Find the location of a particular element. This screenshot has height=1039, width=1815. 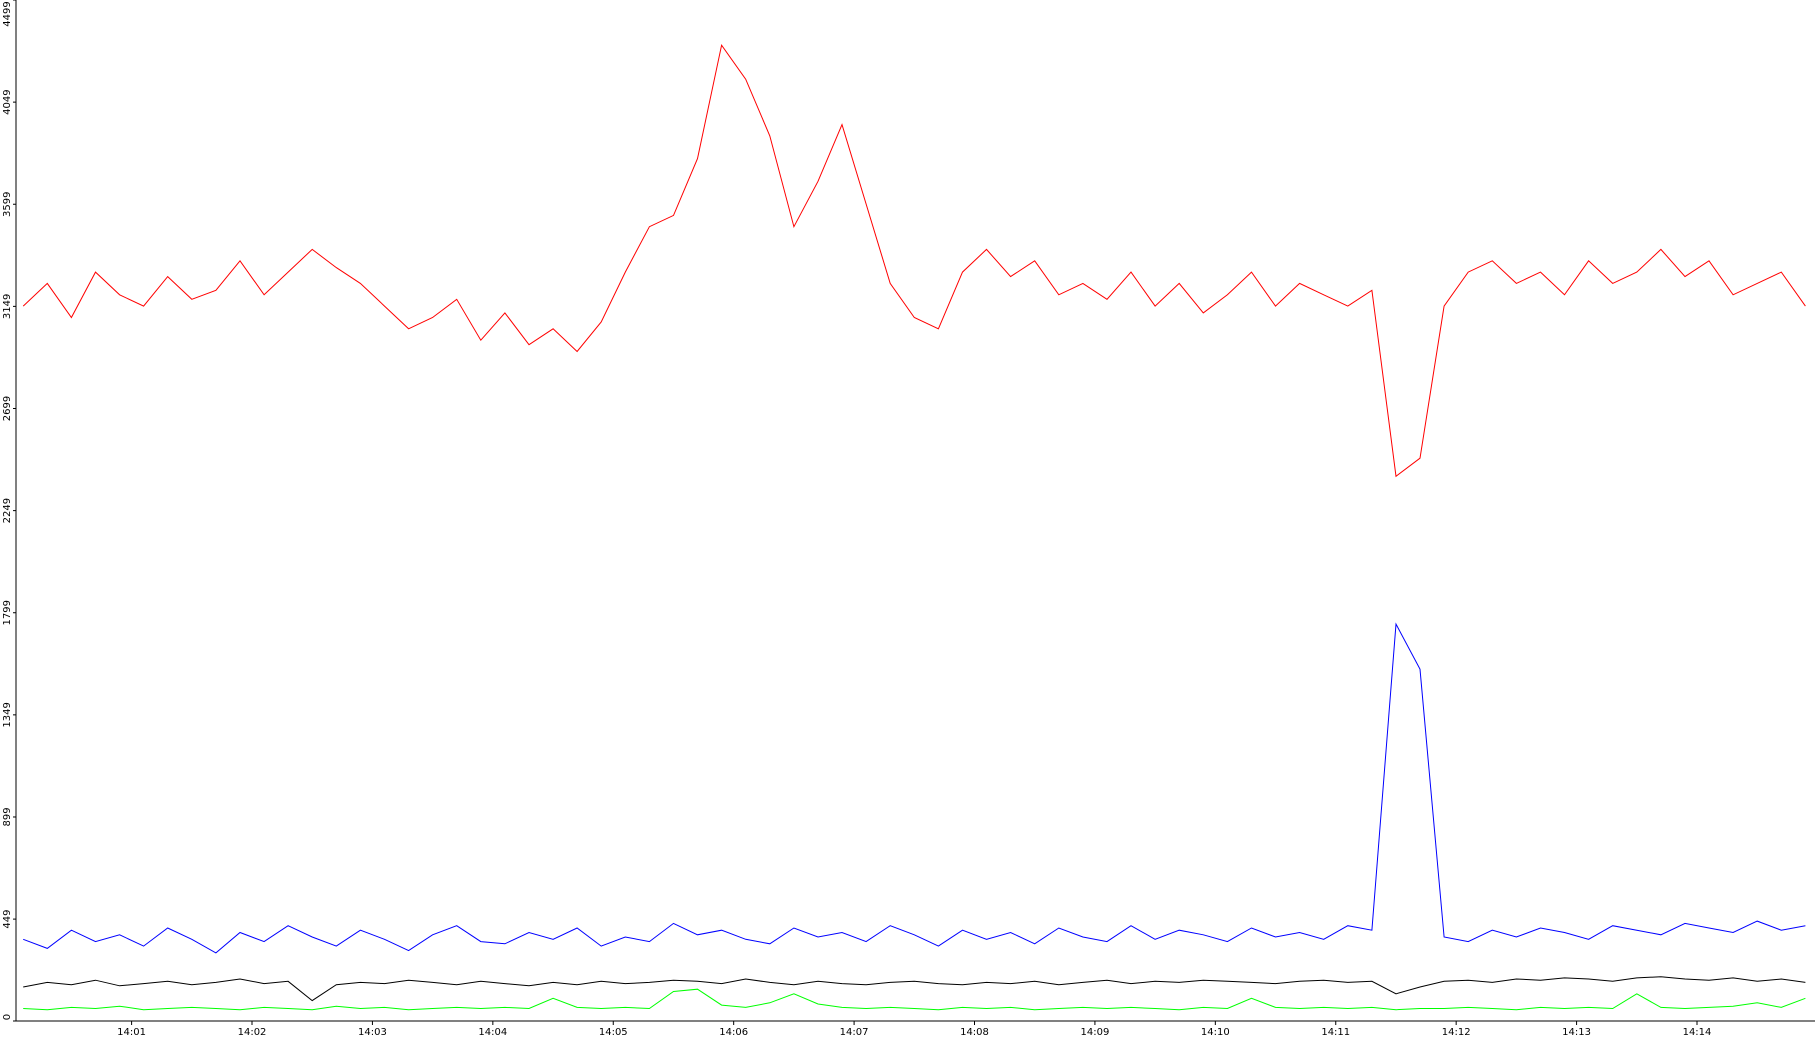

y-tick-label: 2699 is located at coordinates (7, 408).